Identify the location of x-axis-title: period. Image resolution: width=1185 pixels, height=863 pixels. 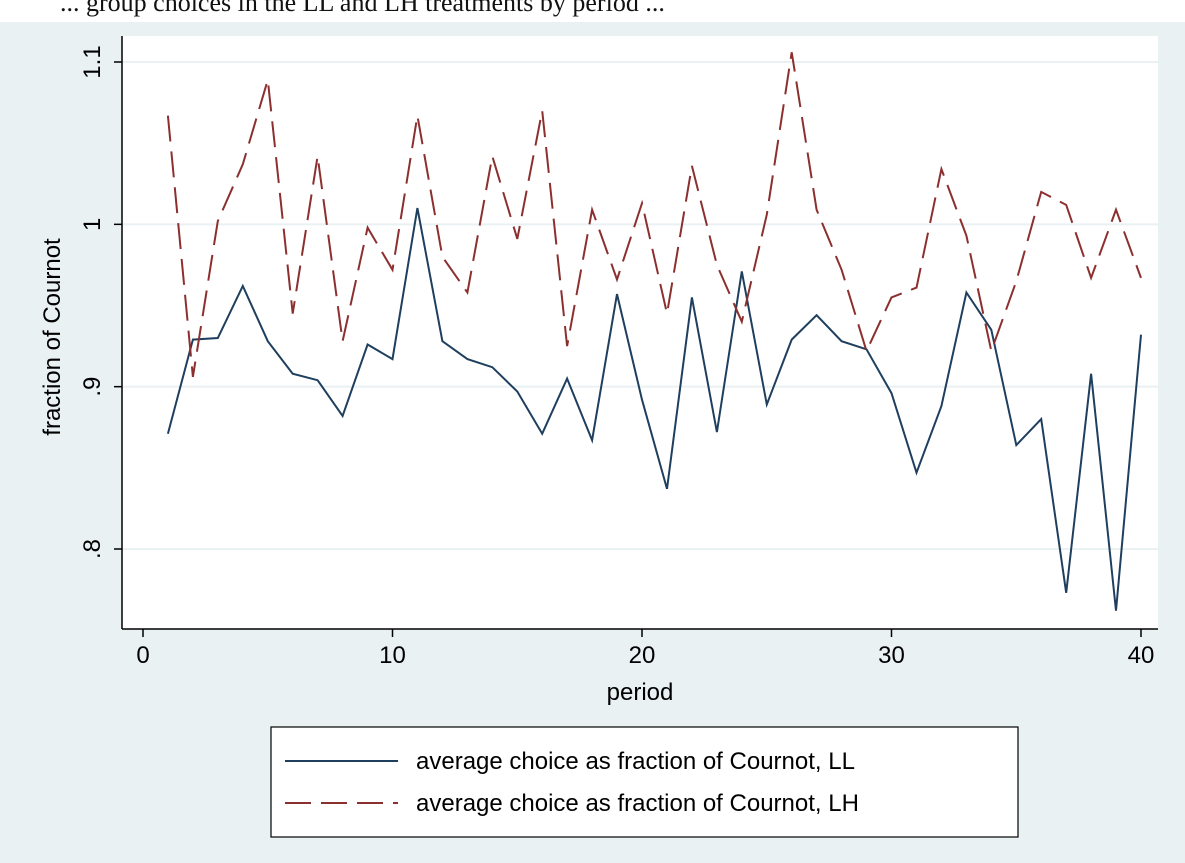
(640, 692).